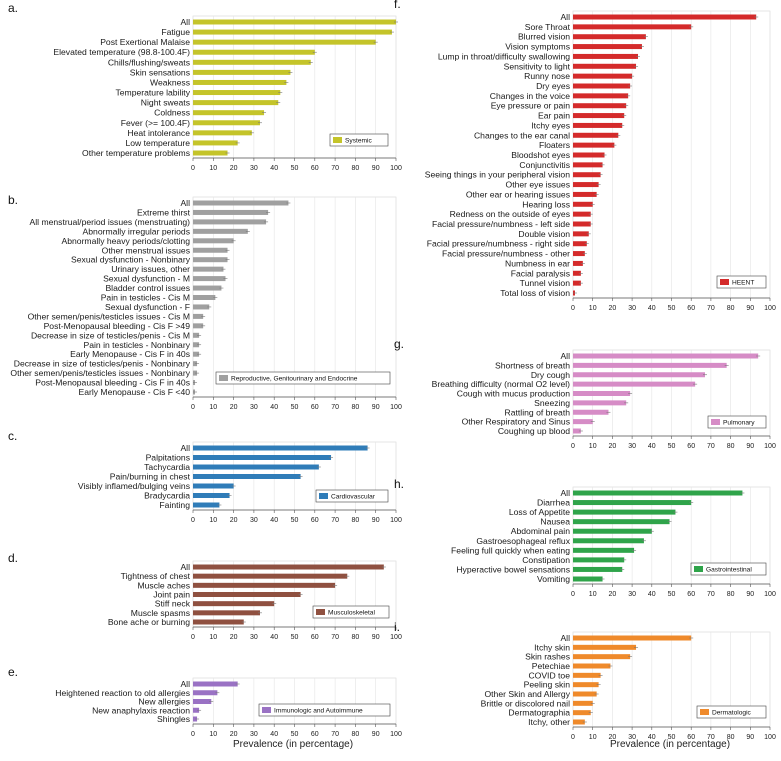  What do you see at coordinates (353, 497) in the screenshot?
I see `legend-label: Cardiovascular` at bounding box center [353, 497].